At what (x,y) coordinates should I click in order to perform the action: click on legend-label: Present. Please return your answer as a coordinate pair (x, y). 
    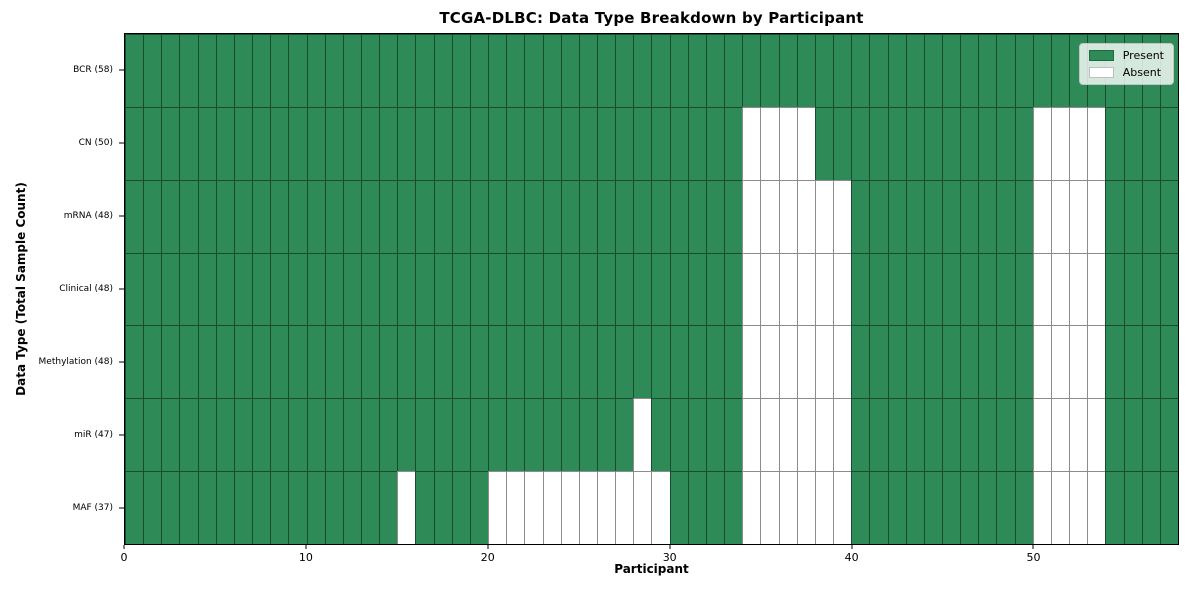
    Looking at the image, I should click on (1143, 55).